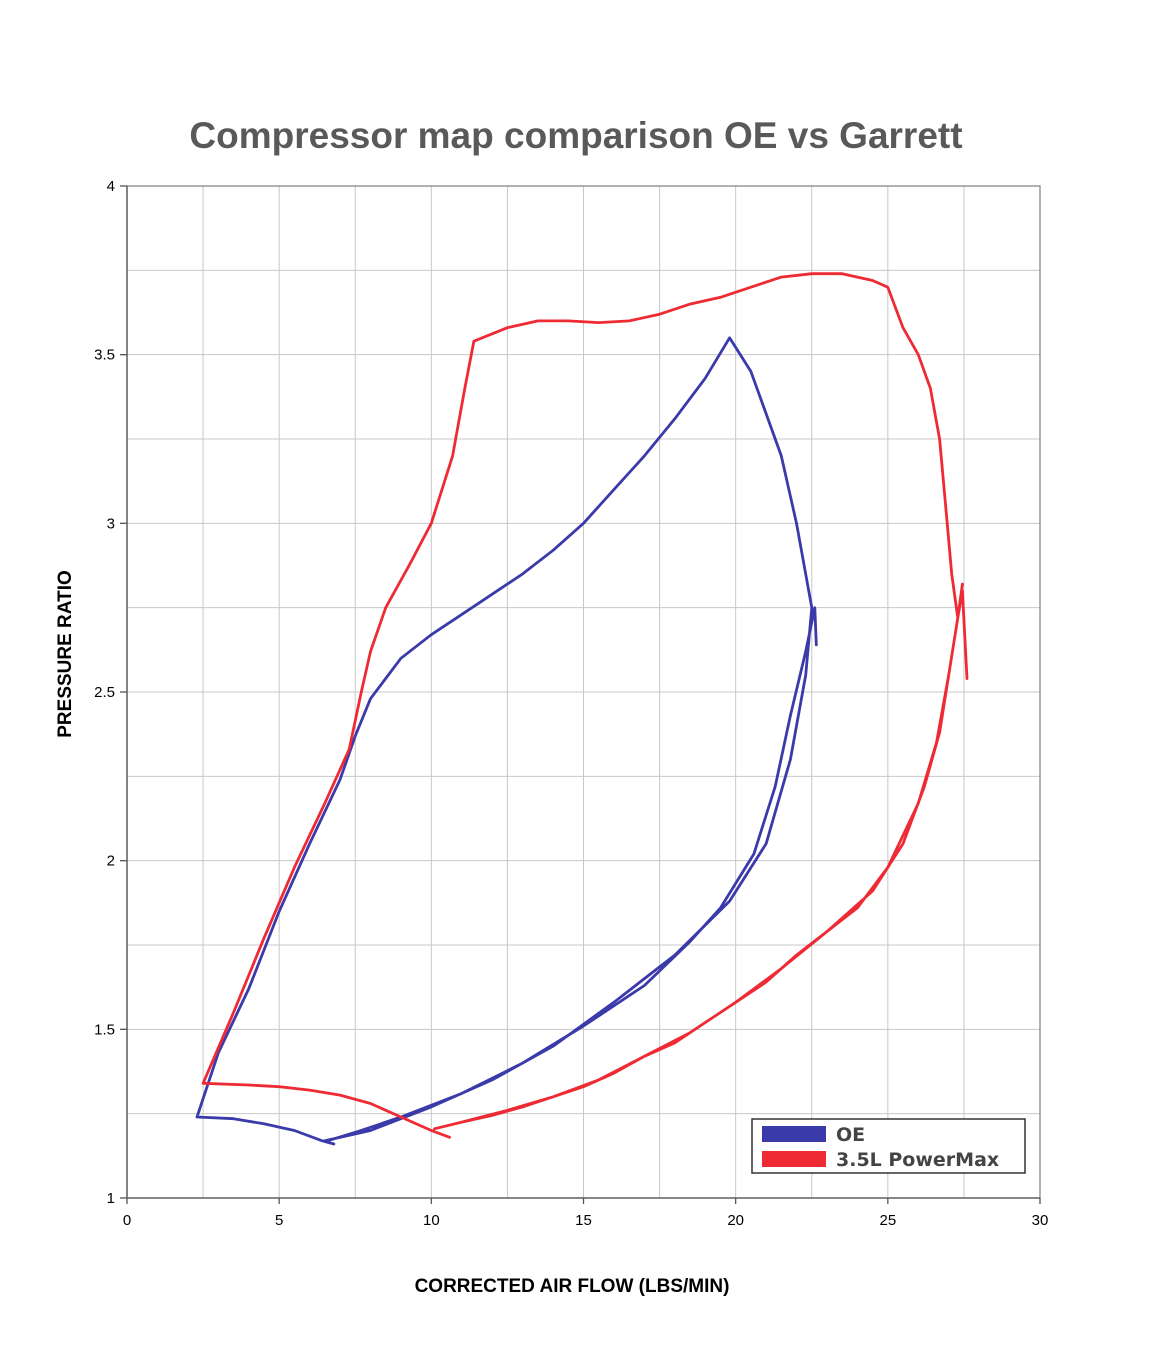 Image resolution: width=1172 pixels, height=1364 pixels. What do you see at coordinates (887, 1220) in the screenshot?
I see `x-tick-label: 25` at bounding box center [887, 1220].